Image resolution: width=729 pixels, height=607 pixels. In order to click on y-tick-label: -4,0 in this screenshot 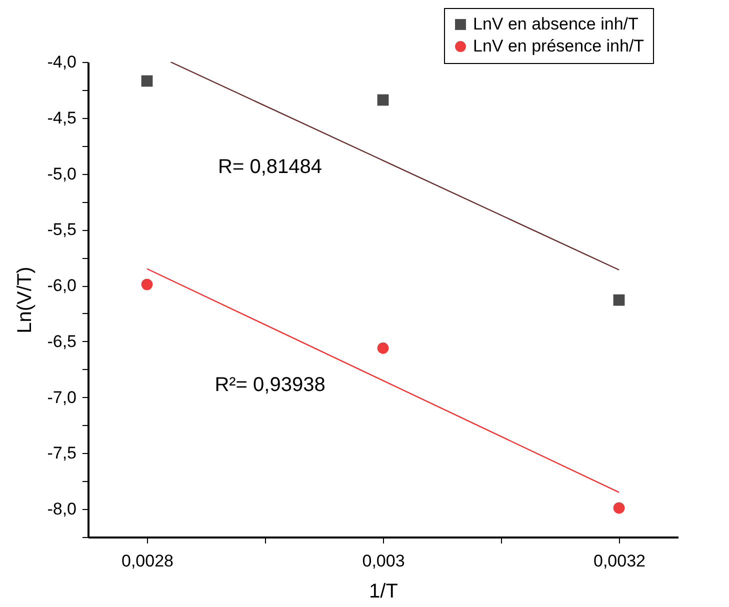, I will do `click(61, 62)`.